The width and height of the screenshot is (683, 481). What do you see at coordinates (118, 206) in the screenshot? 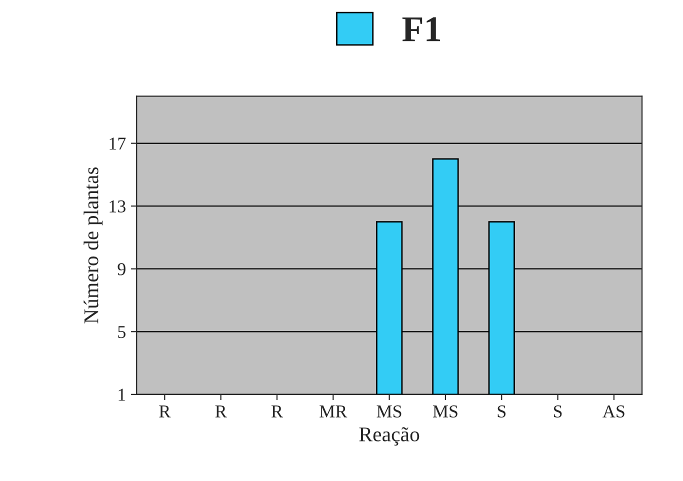
I see `y-tick-label: 13` at bounding box center [118, 206].